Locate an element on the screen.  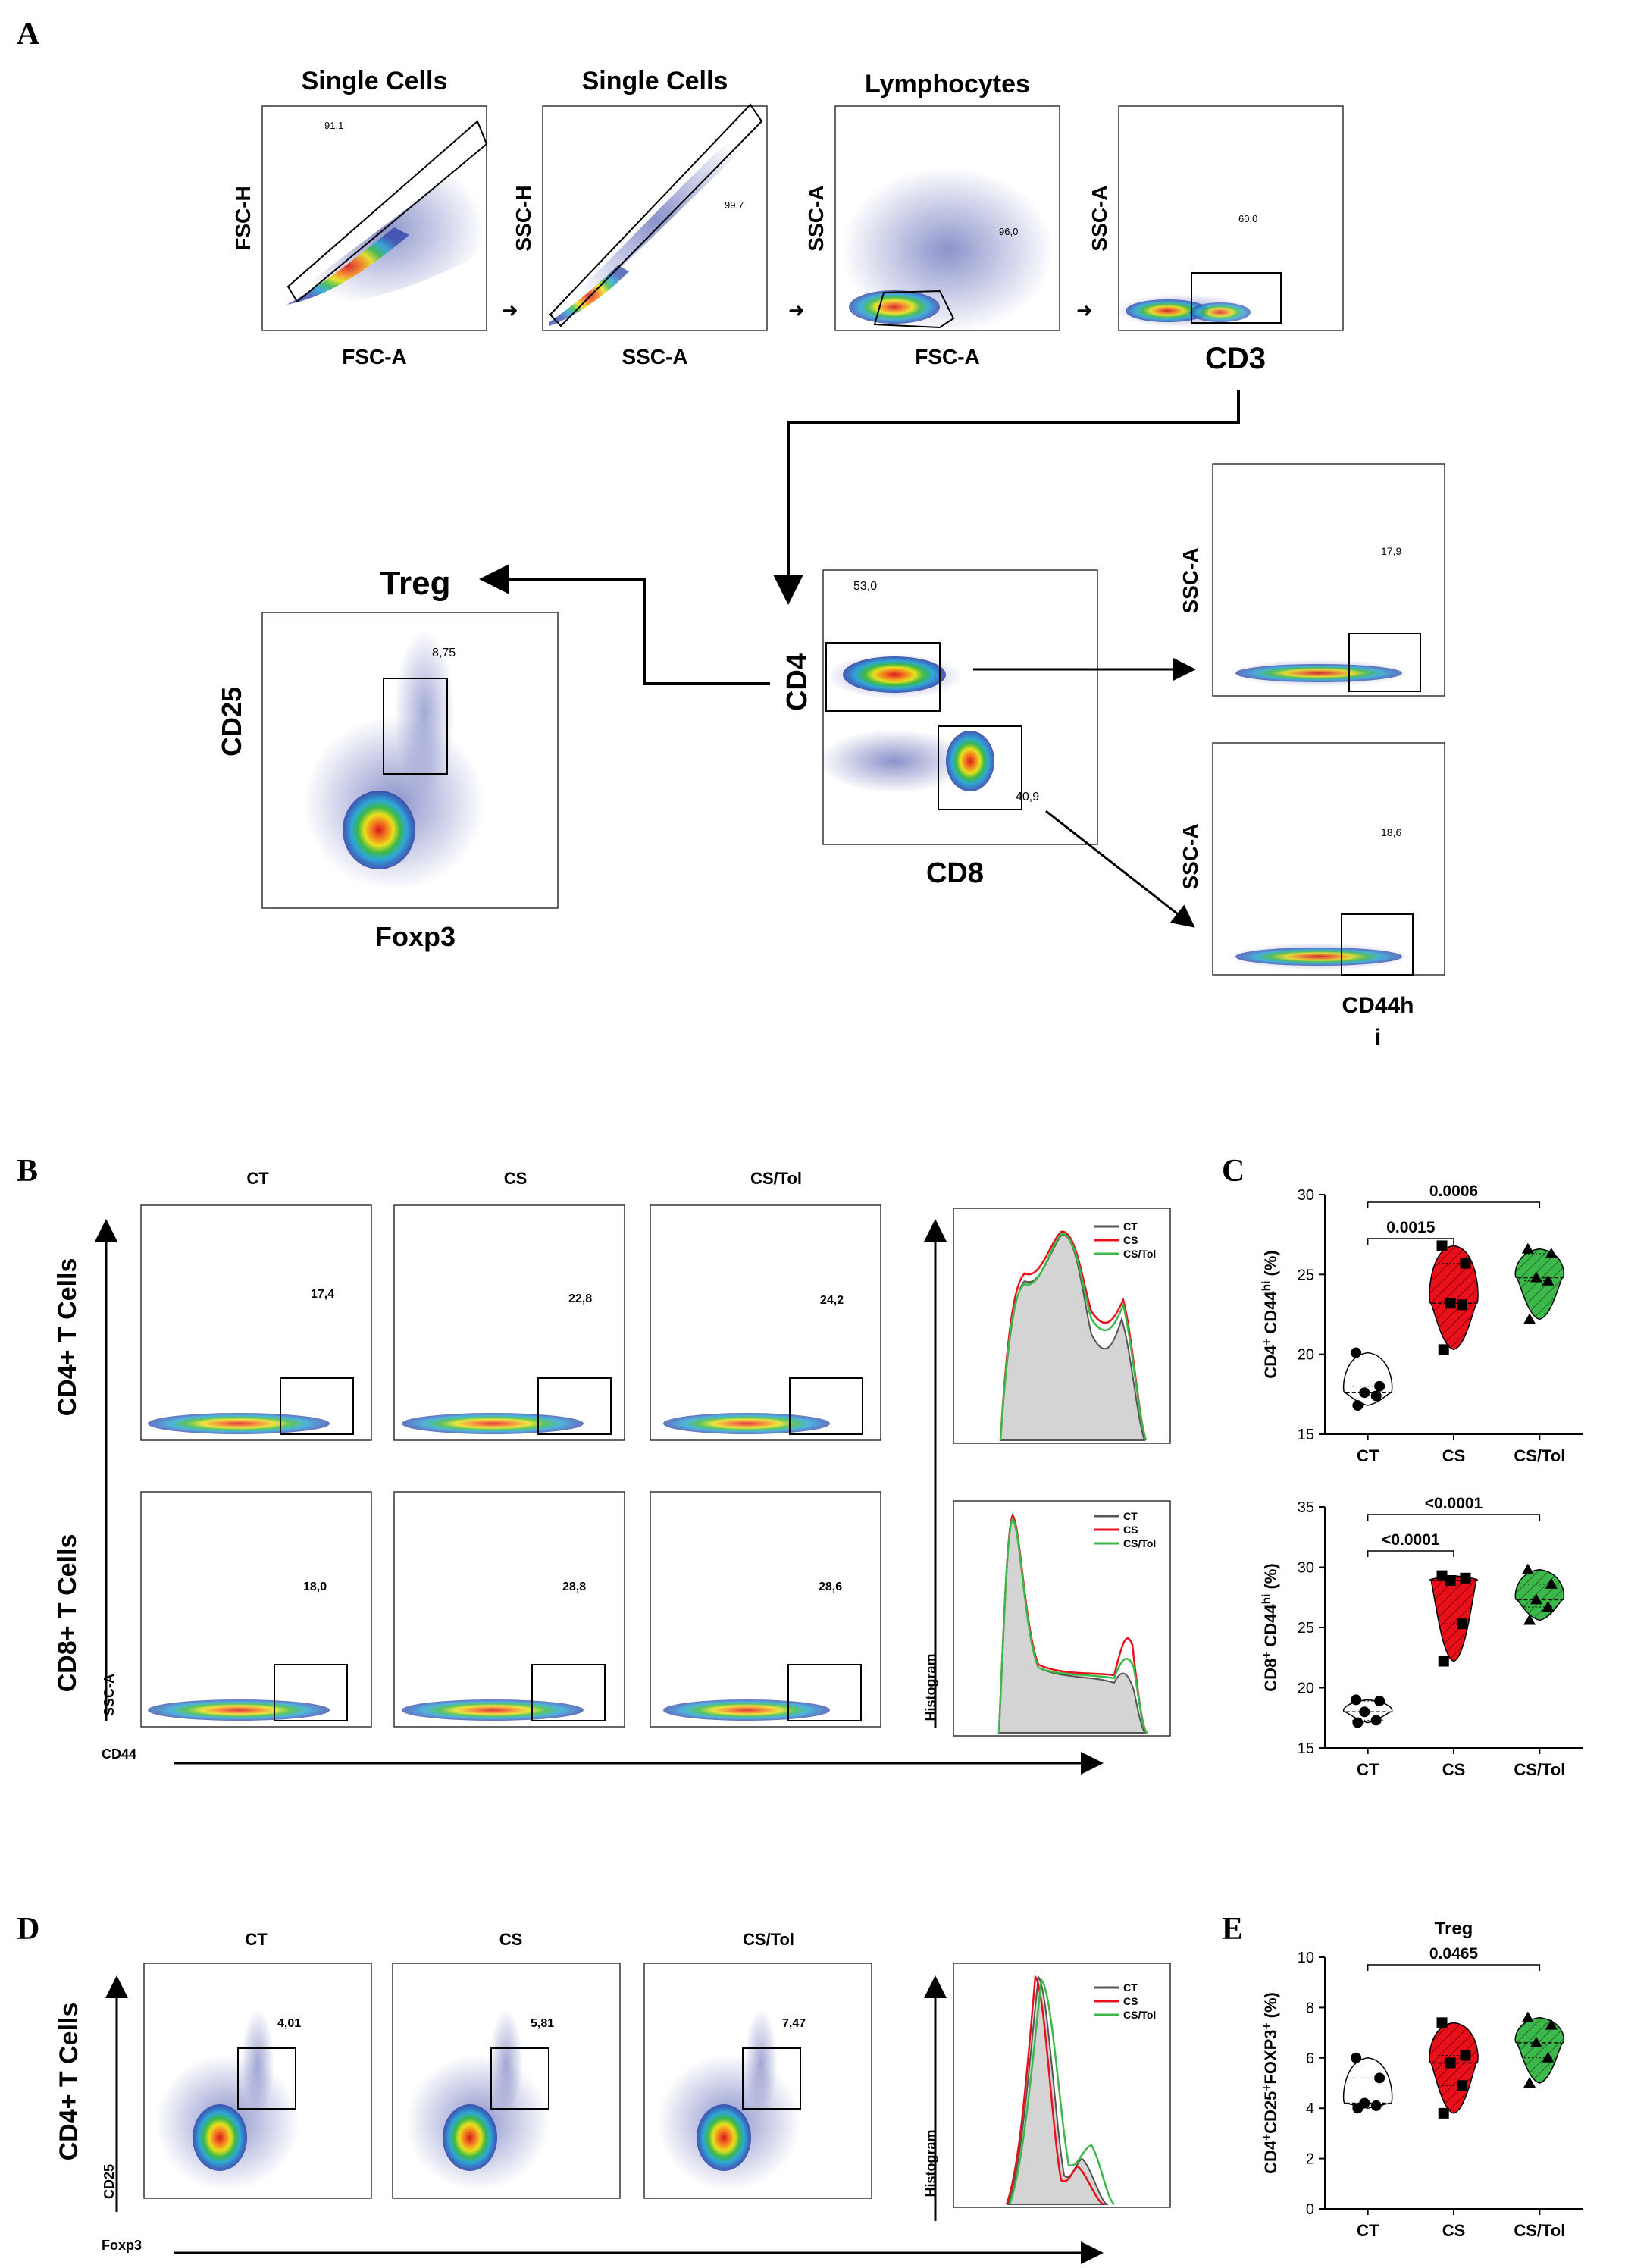
cd8-xlabel: CD8 is located at coordinates (955, 873).